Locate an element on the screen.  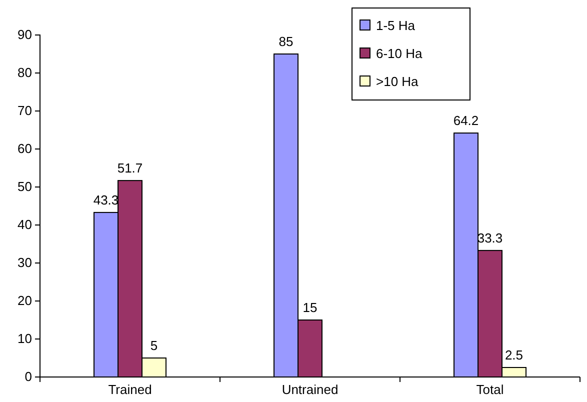
x-tick-label: Total is located at coordinates (490, 390).